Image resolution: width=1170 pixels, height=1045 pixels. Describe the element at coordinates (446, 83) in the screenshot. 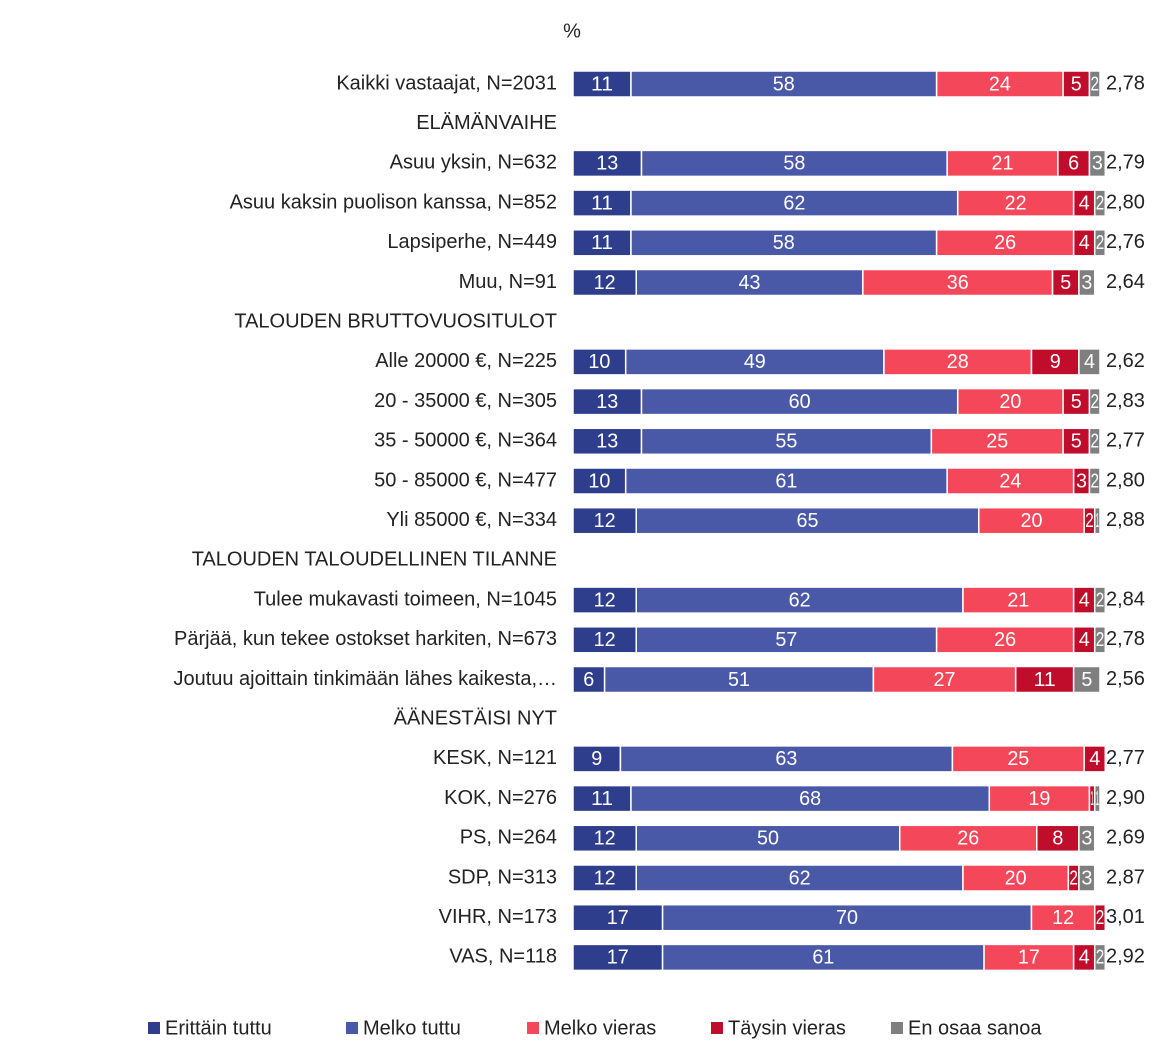

I see `category-label: Kaikki vastaajat, N=2031` at that location.